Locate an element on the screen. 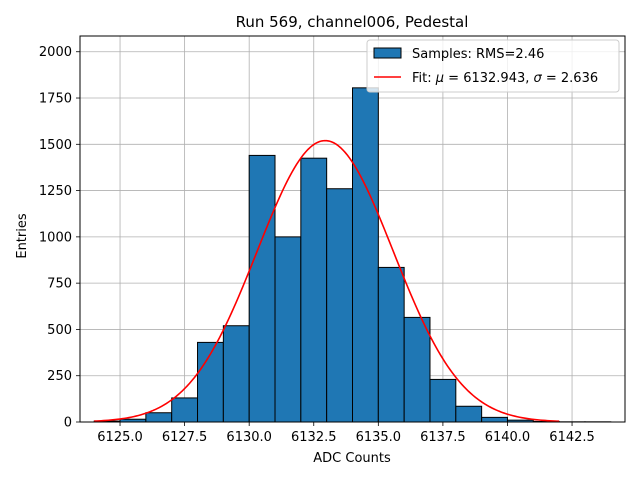 Image resolution: width=640 pixels, height=480 pixels. x-tick-label-3: 6132.5 is located at coordinates (314, 437).